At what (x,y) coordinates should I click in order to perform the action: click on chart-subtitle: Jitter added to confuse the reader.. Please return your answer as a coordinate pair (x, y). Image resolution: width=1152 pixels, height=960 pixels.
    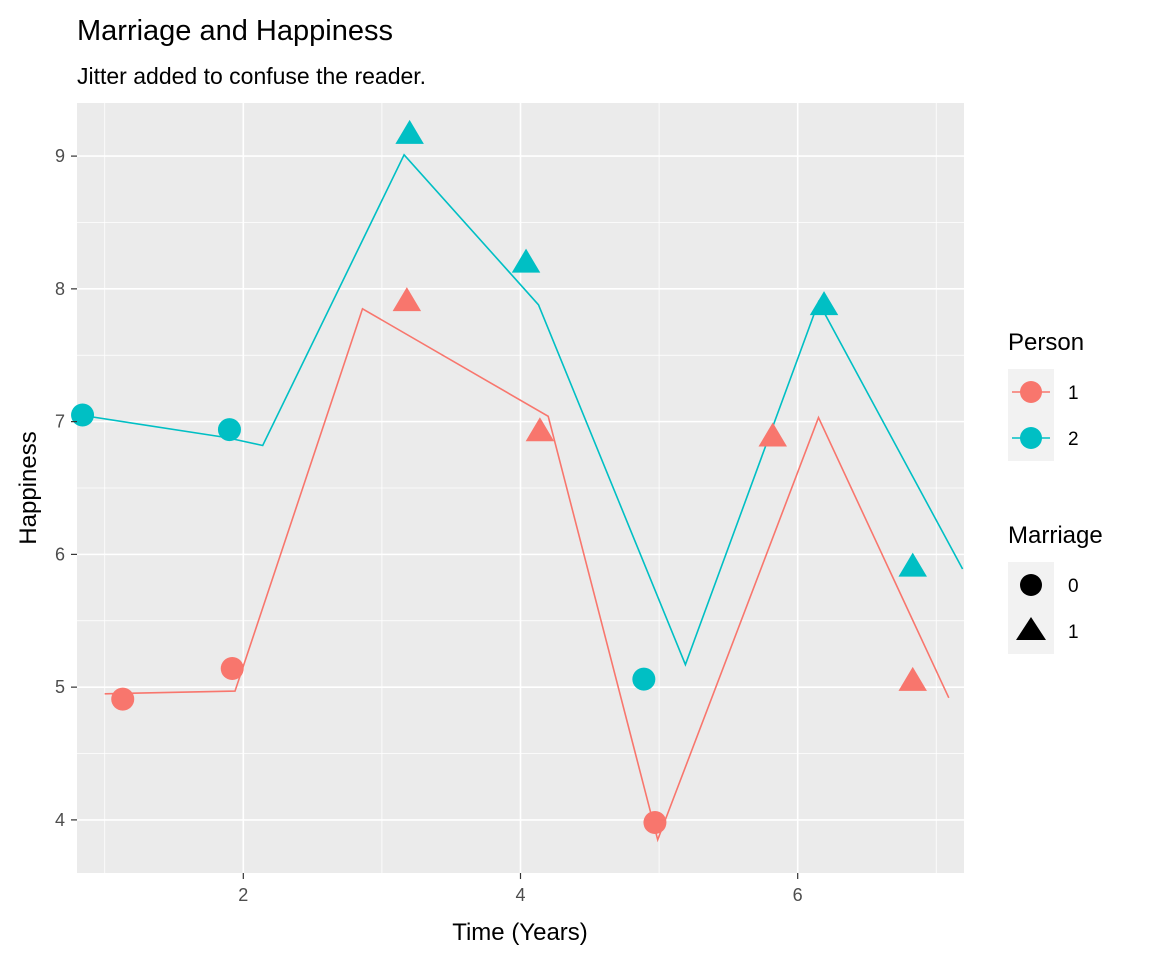
    Looking at the image, I should click on (251, 76).